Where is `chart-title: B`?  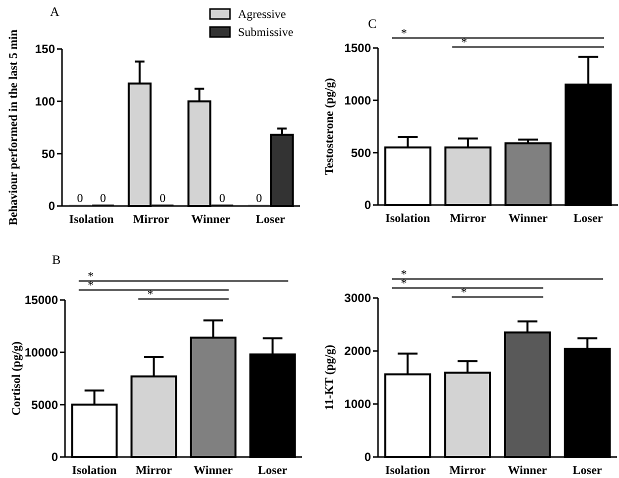 chart-title: B is located at coordinates (56, 259).